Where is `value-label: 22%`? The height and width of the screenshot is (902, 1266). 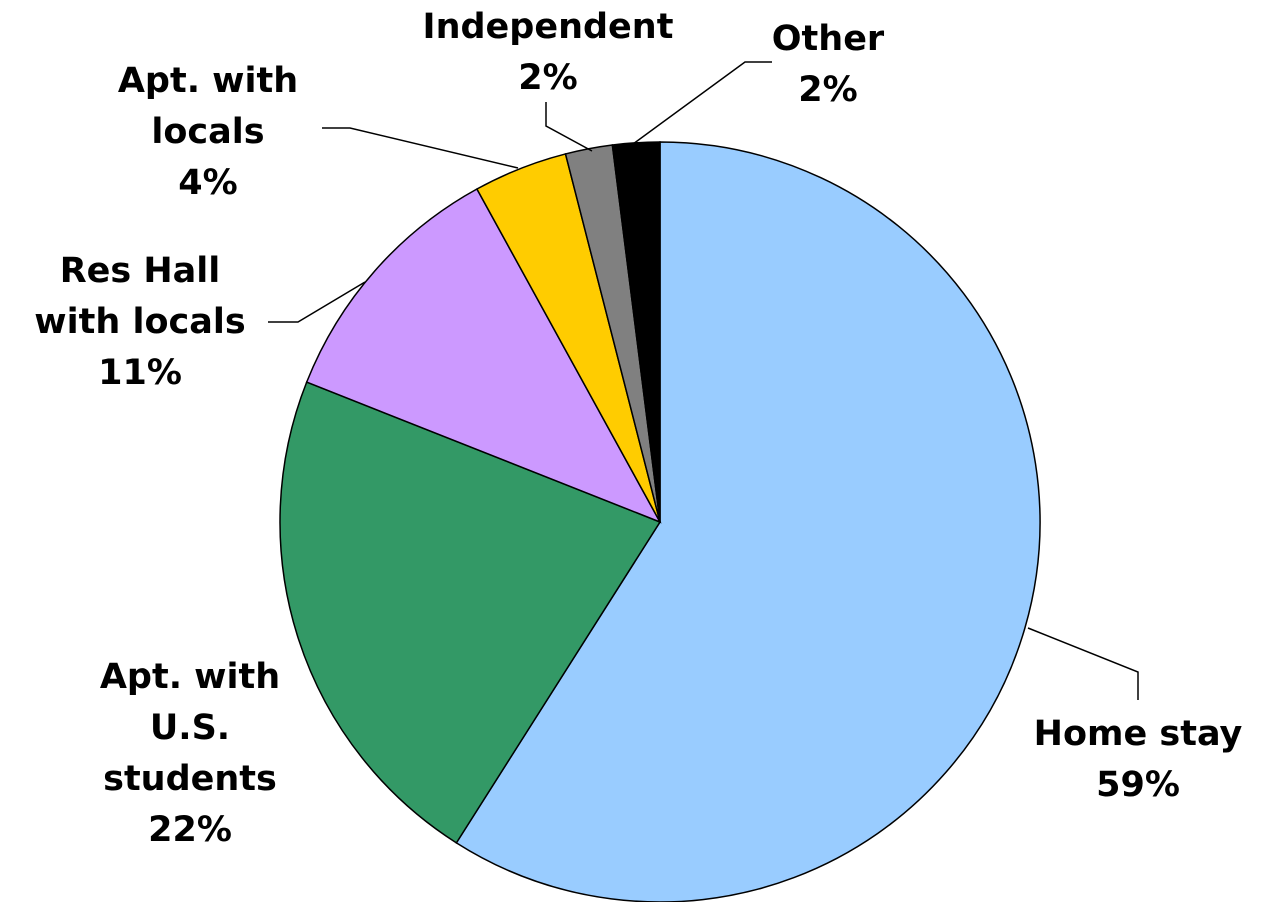
value-label: 22% is located at coordinates (190, 830).